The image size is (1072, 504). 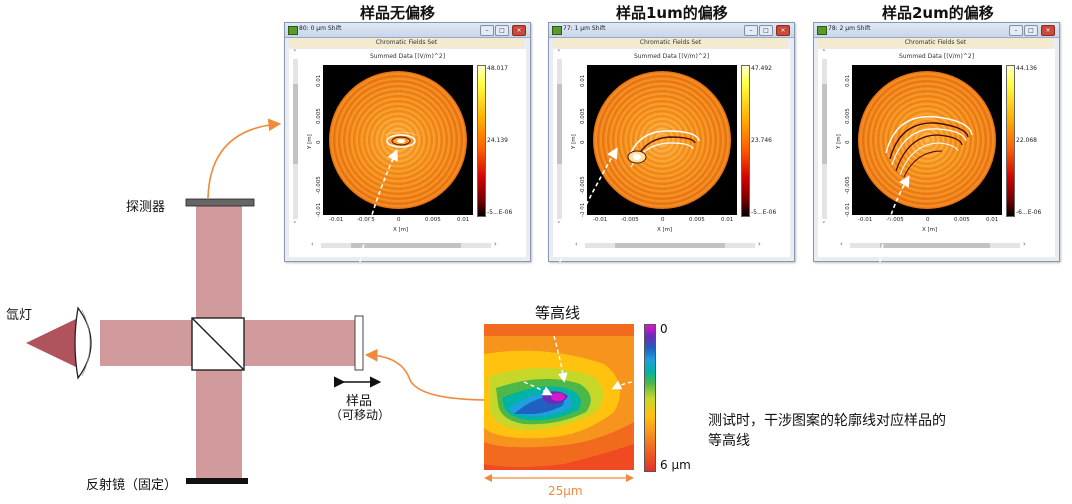 I want to click on sample-plate, so click(x=359, y=343).